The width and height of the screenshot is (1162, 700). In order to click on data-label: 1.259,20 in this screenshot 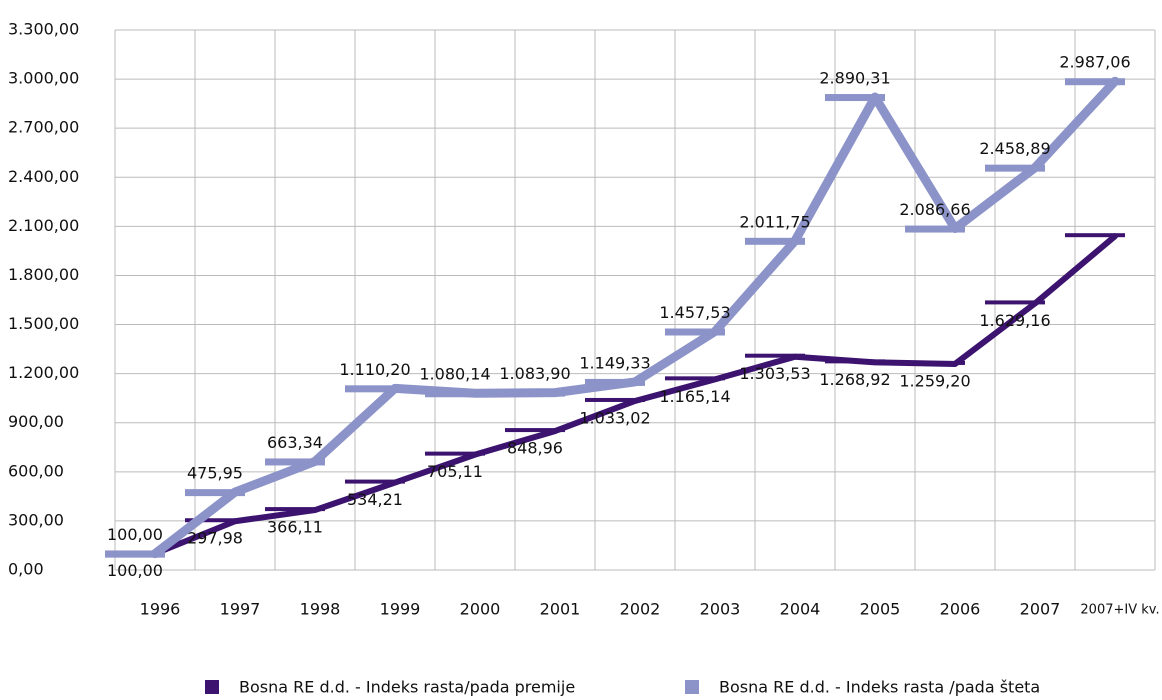, I will do `click(934, 380)`.